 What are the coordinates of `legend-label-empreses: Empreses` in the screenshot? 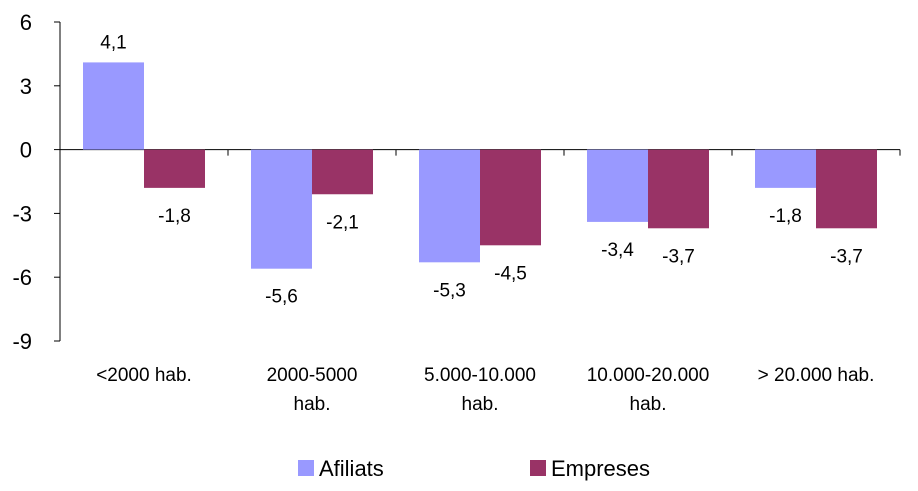 It's located at (600, 468).